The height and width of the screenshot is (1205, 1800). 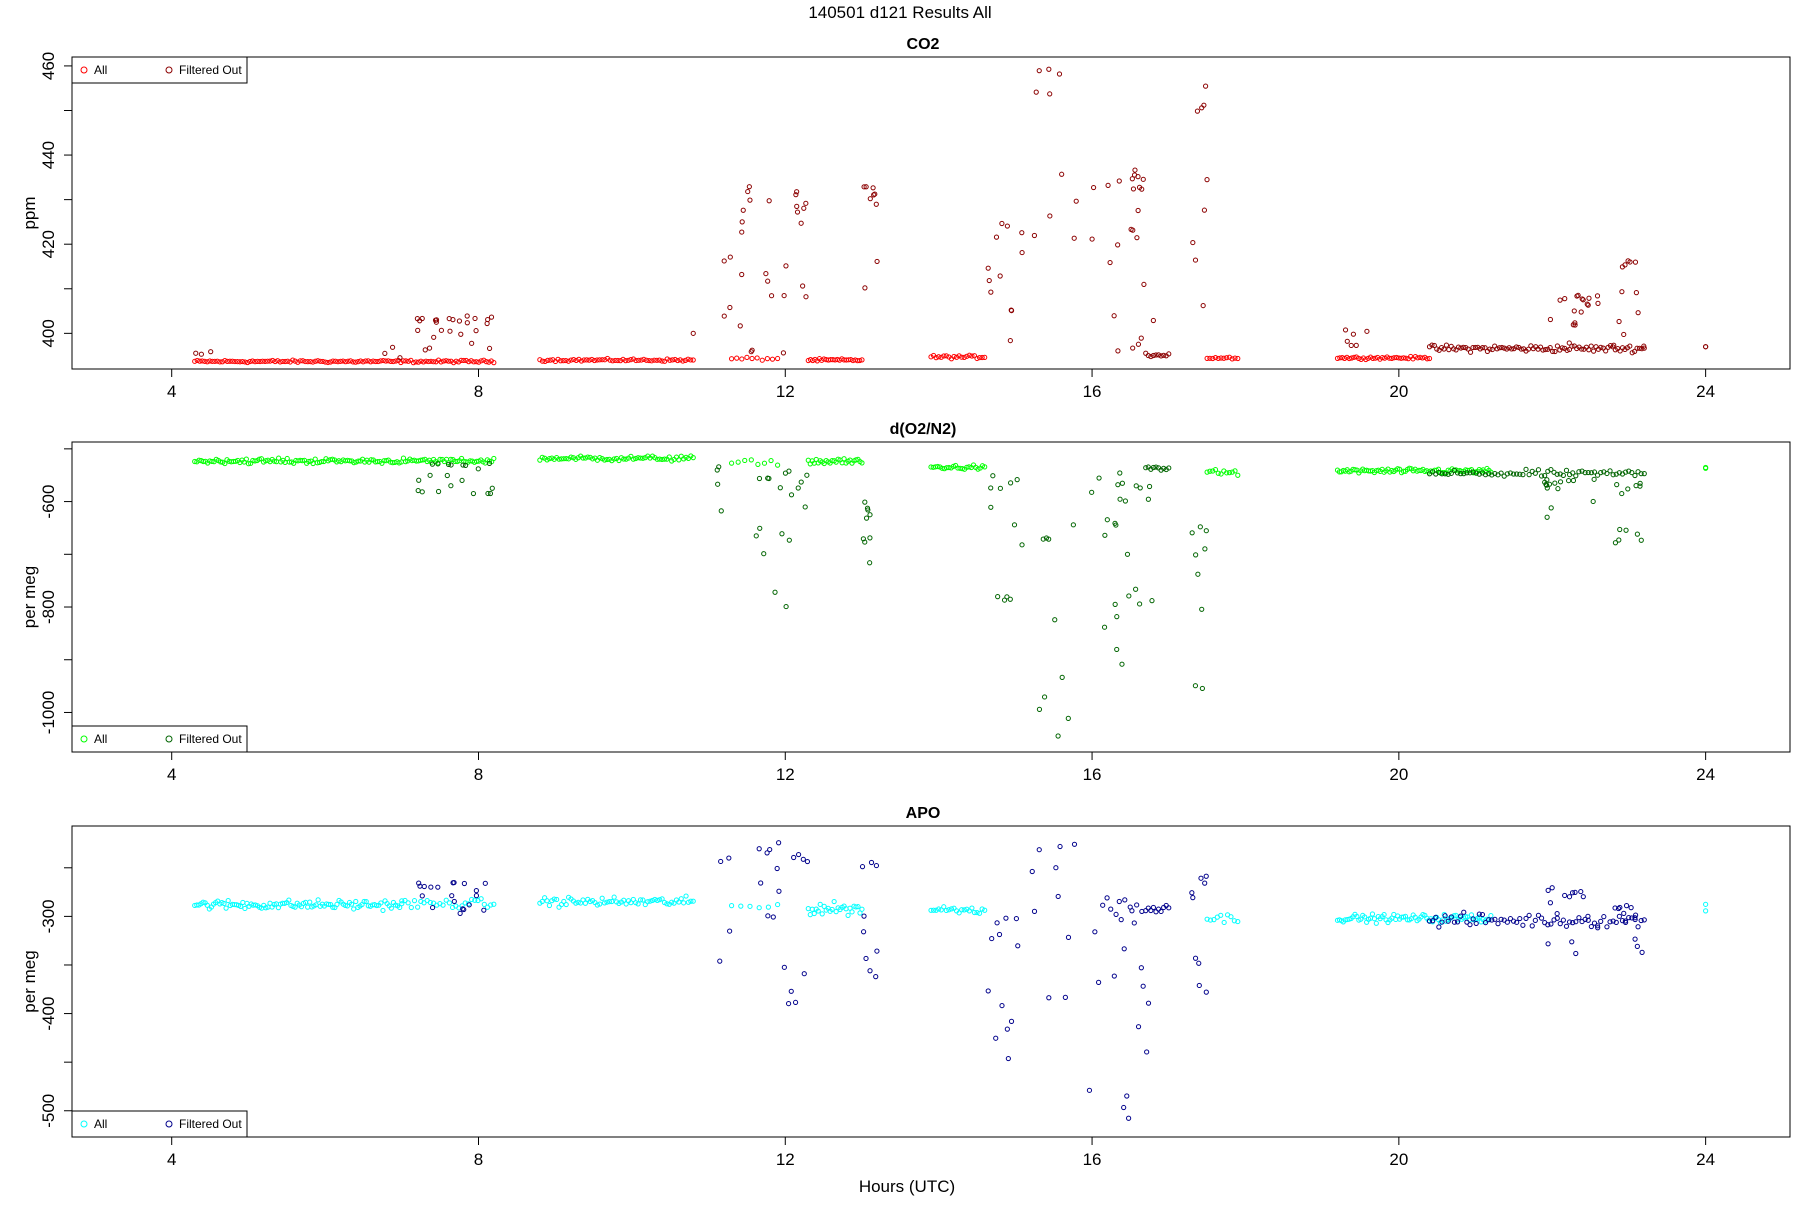 What do you see at coordinates (48, 1111) in the screenshot?
I see `y-tick-label: -500` at bounding box center [48, 1111].